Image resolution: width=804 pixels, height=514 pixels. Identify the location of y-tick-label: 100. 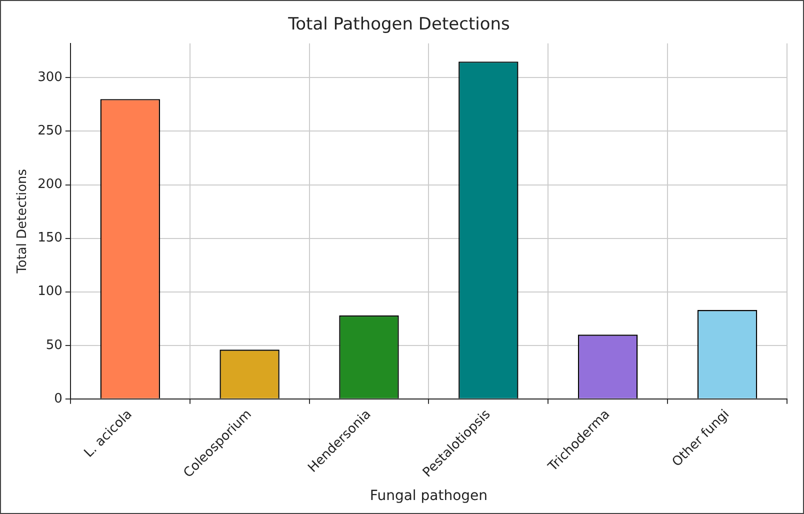
(50, 292).